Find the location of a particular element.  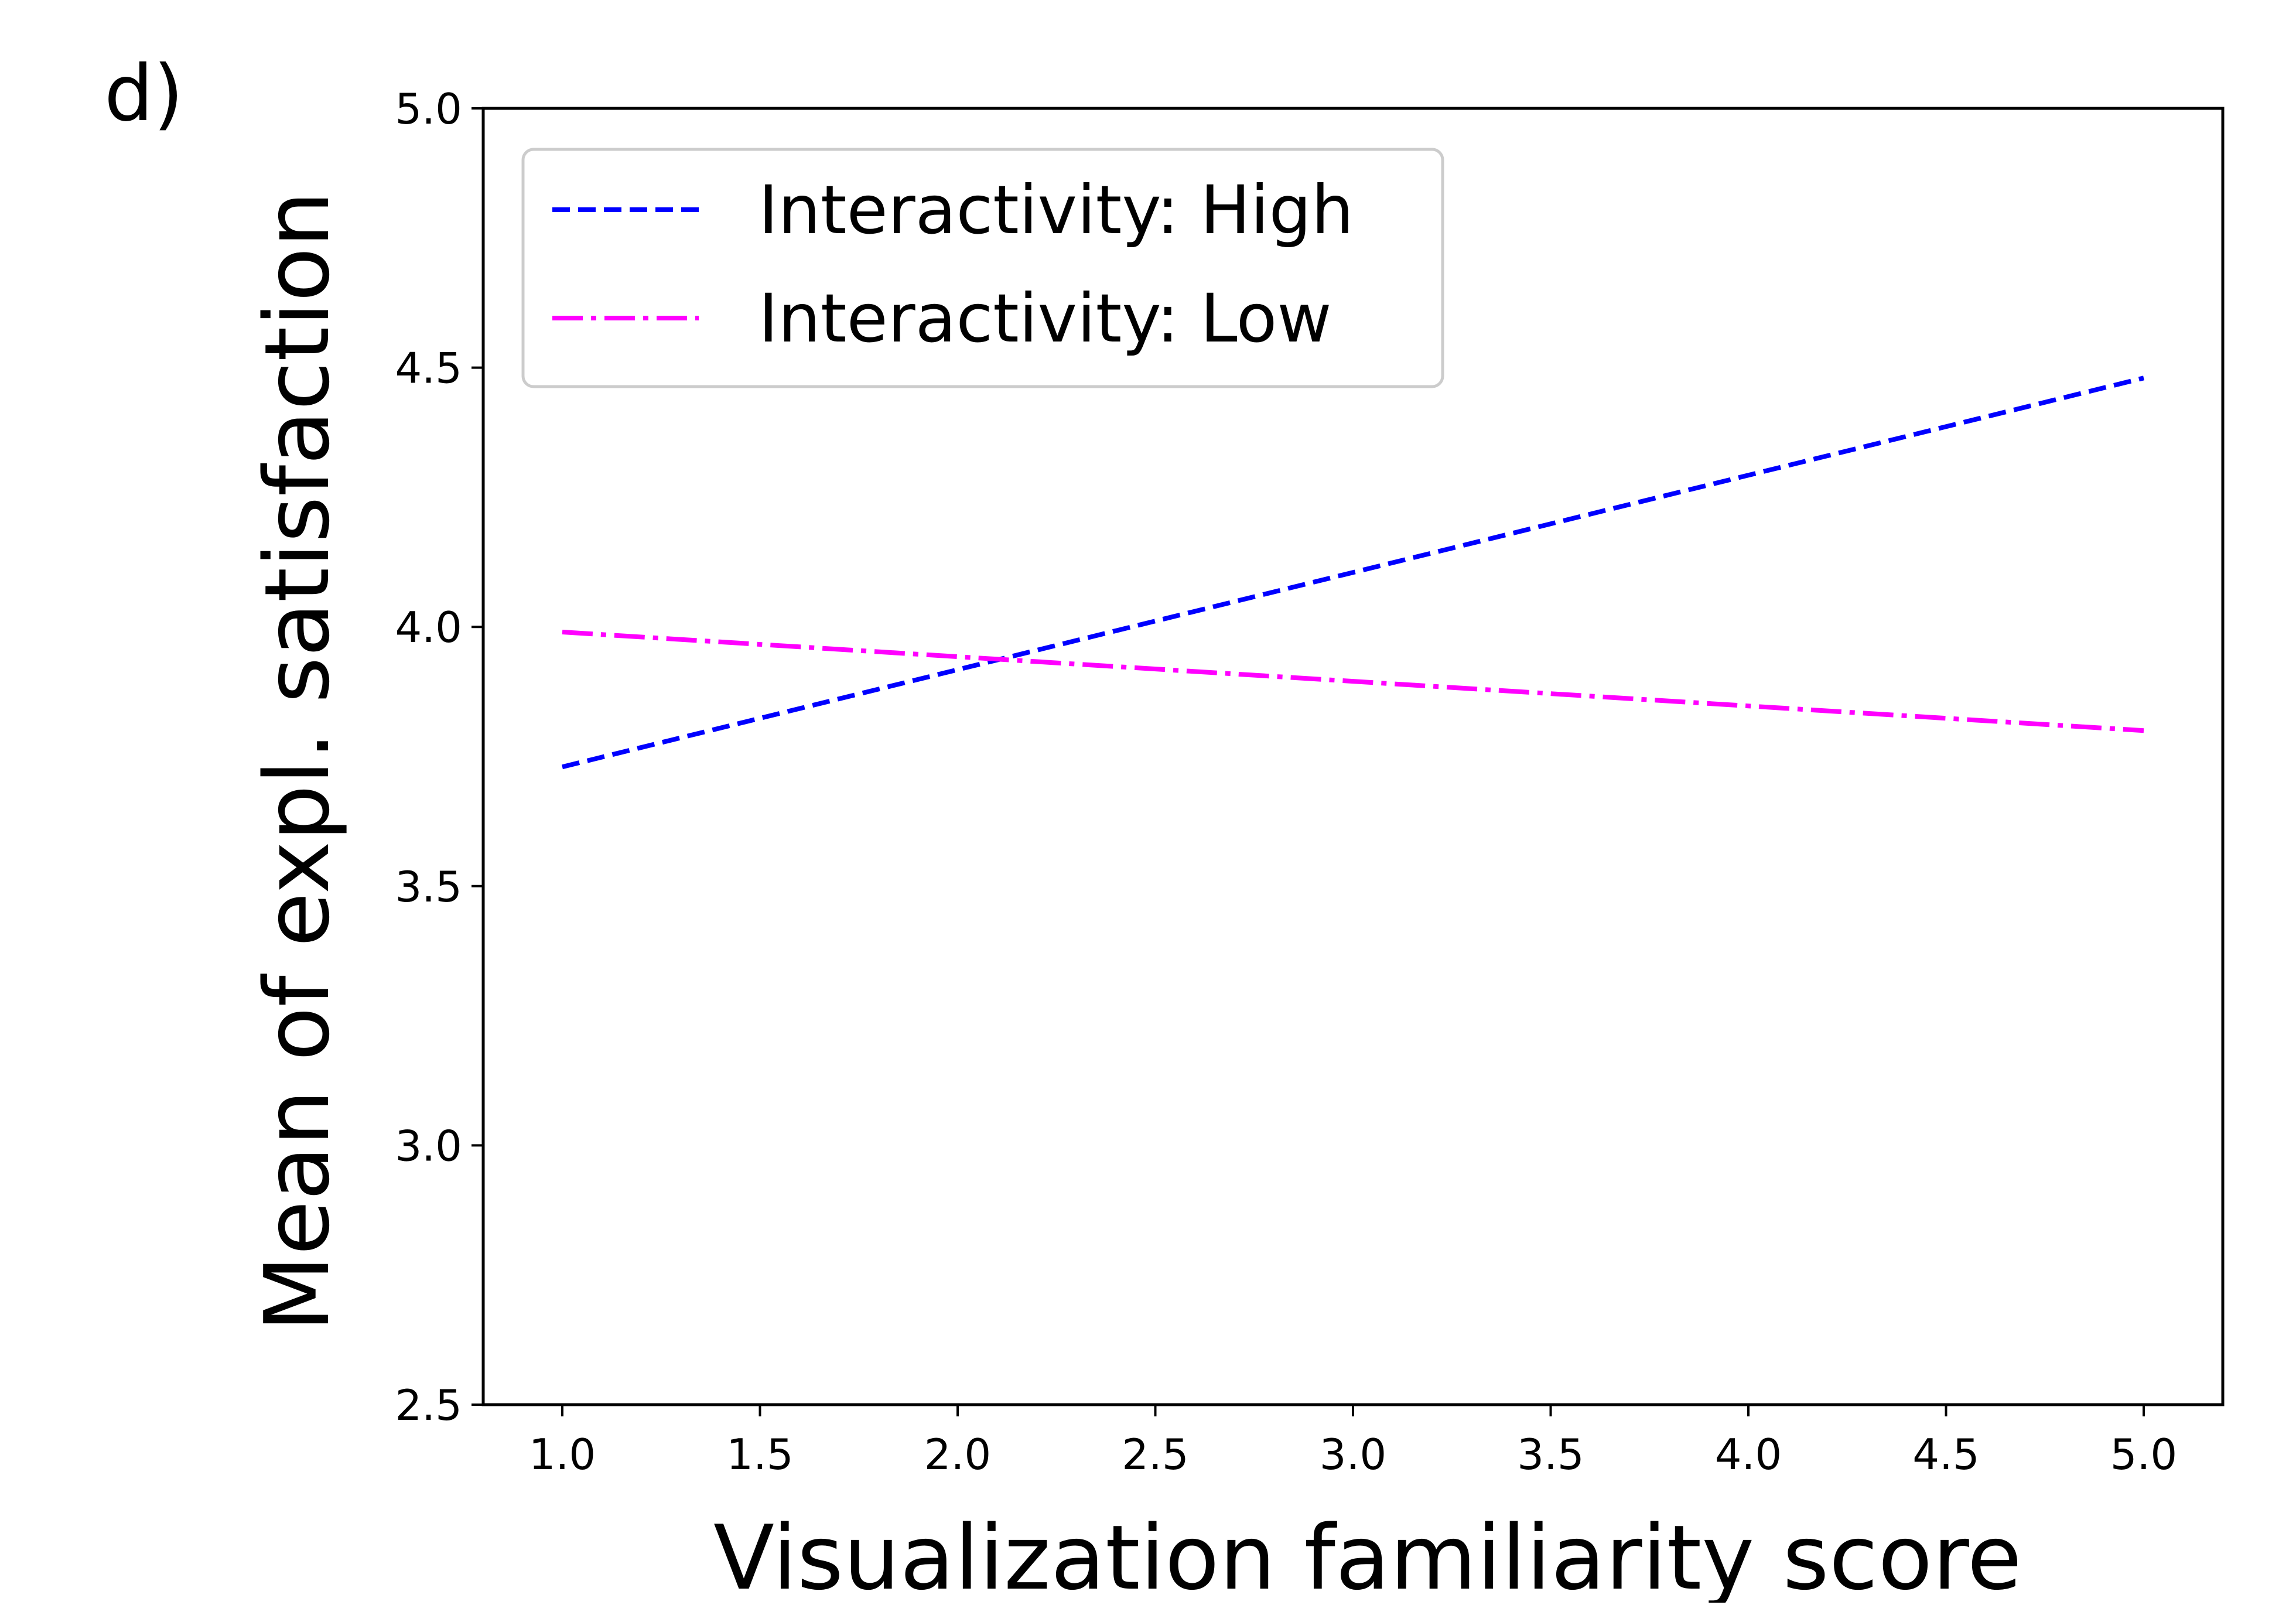

legend-box is located at coordinates (983, 268).